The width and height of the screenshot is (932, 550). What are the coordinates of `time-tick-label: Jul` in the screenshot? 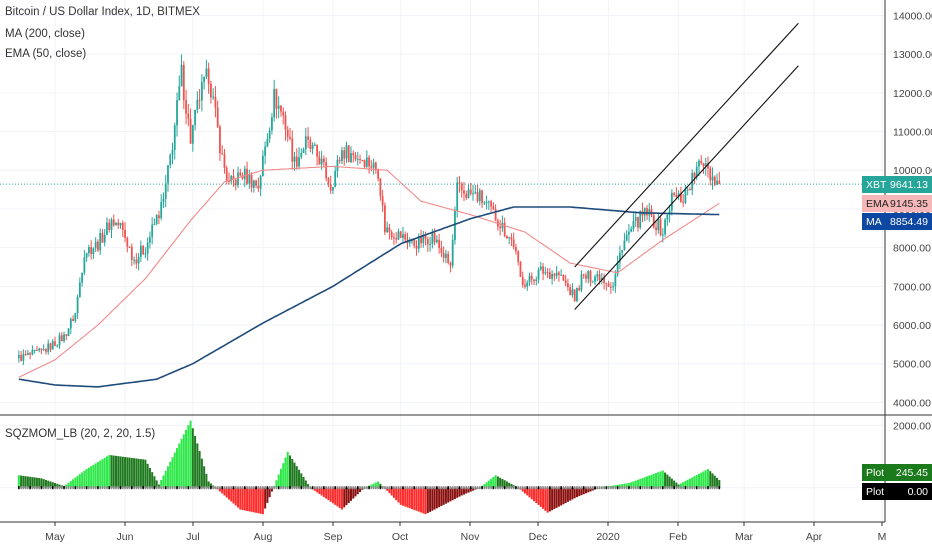 It's located at (192, 537).